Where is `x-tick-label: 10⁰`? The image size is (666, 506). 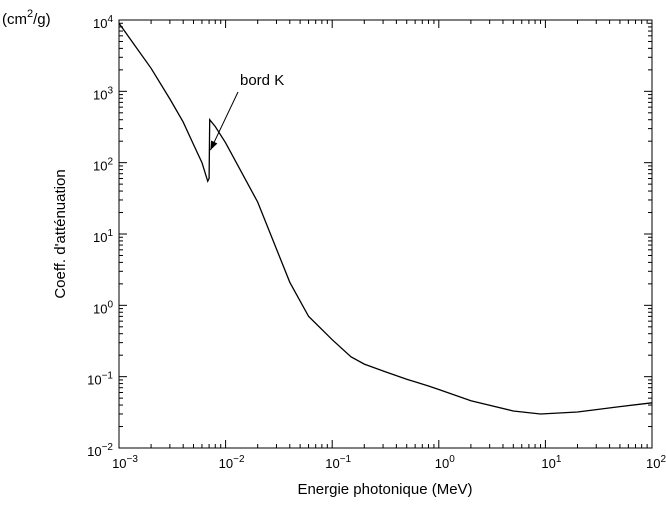
x-tick-label: 10⁰ is located at coordinates (445, 462).